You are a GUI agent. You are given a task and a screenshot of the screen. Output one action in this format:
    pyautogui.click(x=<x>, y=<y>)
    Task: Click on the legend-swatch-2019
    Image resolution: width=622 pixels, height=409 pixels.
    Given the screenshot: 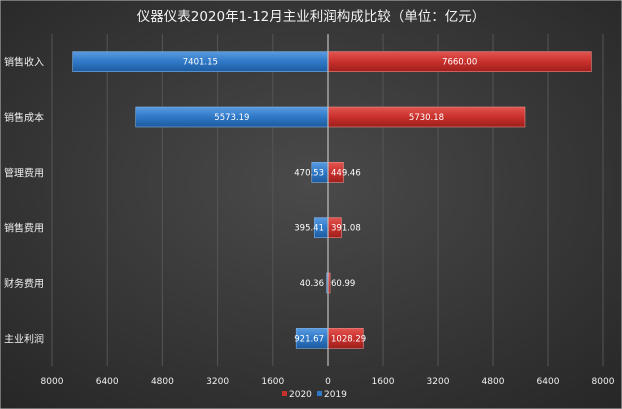 What is the action you would take?
    pyautogui.click(x=319, y=393)
    